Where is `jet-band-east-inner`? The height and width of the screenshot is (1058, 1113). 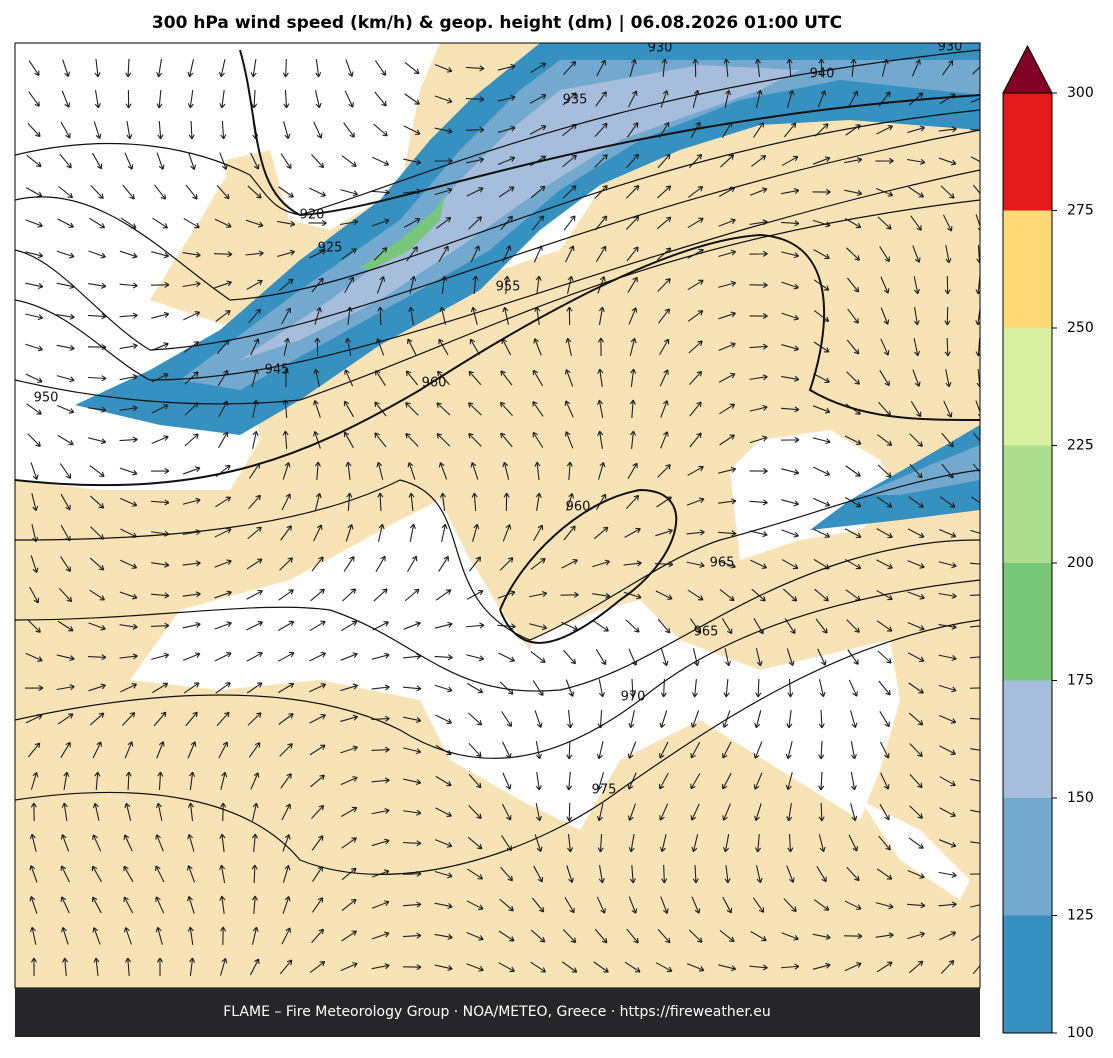 jet-band-east-inner is located at coordinates (920, 470).